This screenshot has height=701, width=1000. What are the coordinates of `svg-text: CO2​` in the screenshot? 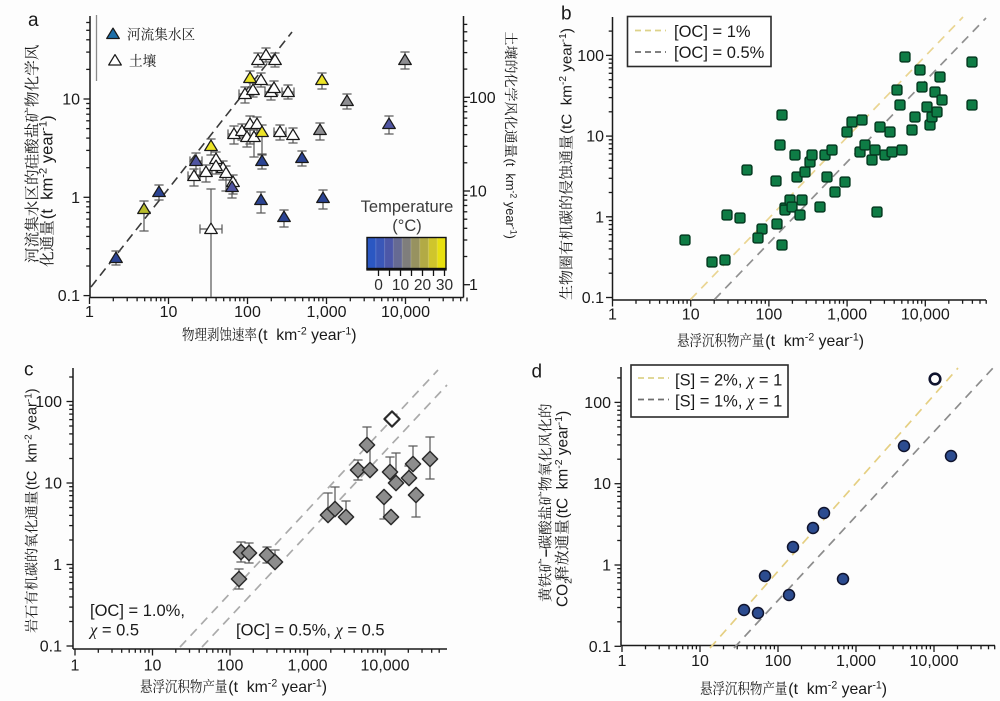 It's located at (565, 592).